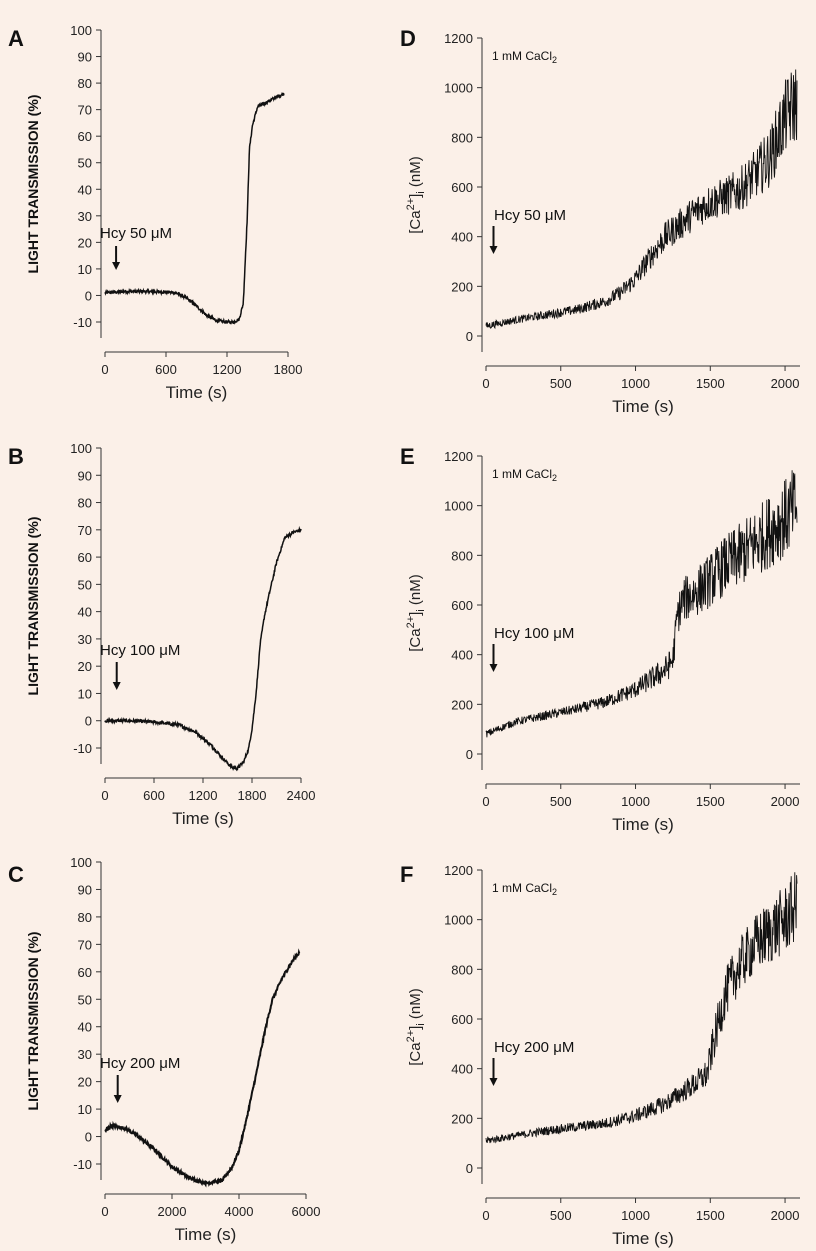 The height and width of the screenshot is (1251, 816). Describe the element at coordinates (16, 874) in the screenshot. I see `panel-letter: C` at that location.